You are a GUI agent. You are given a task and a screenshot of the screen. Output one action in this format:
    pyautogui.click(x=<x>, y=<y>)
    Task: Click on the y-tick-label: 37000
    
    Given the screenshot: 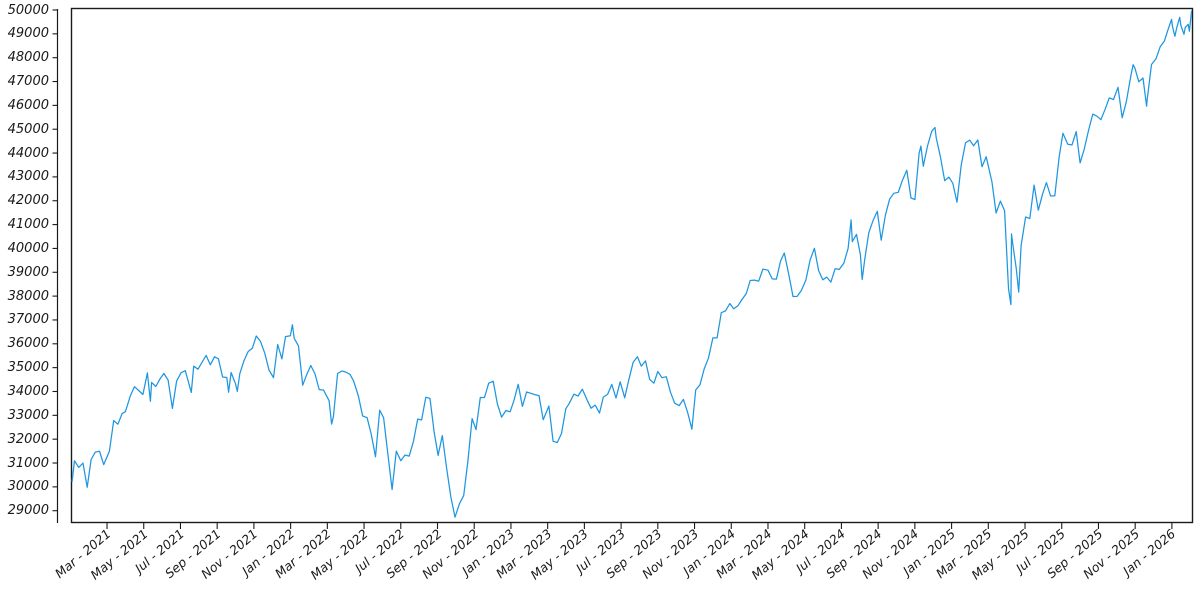 What is the action you would take?
    pyautogui.click(x=28, y=320)
    